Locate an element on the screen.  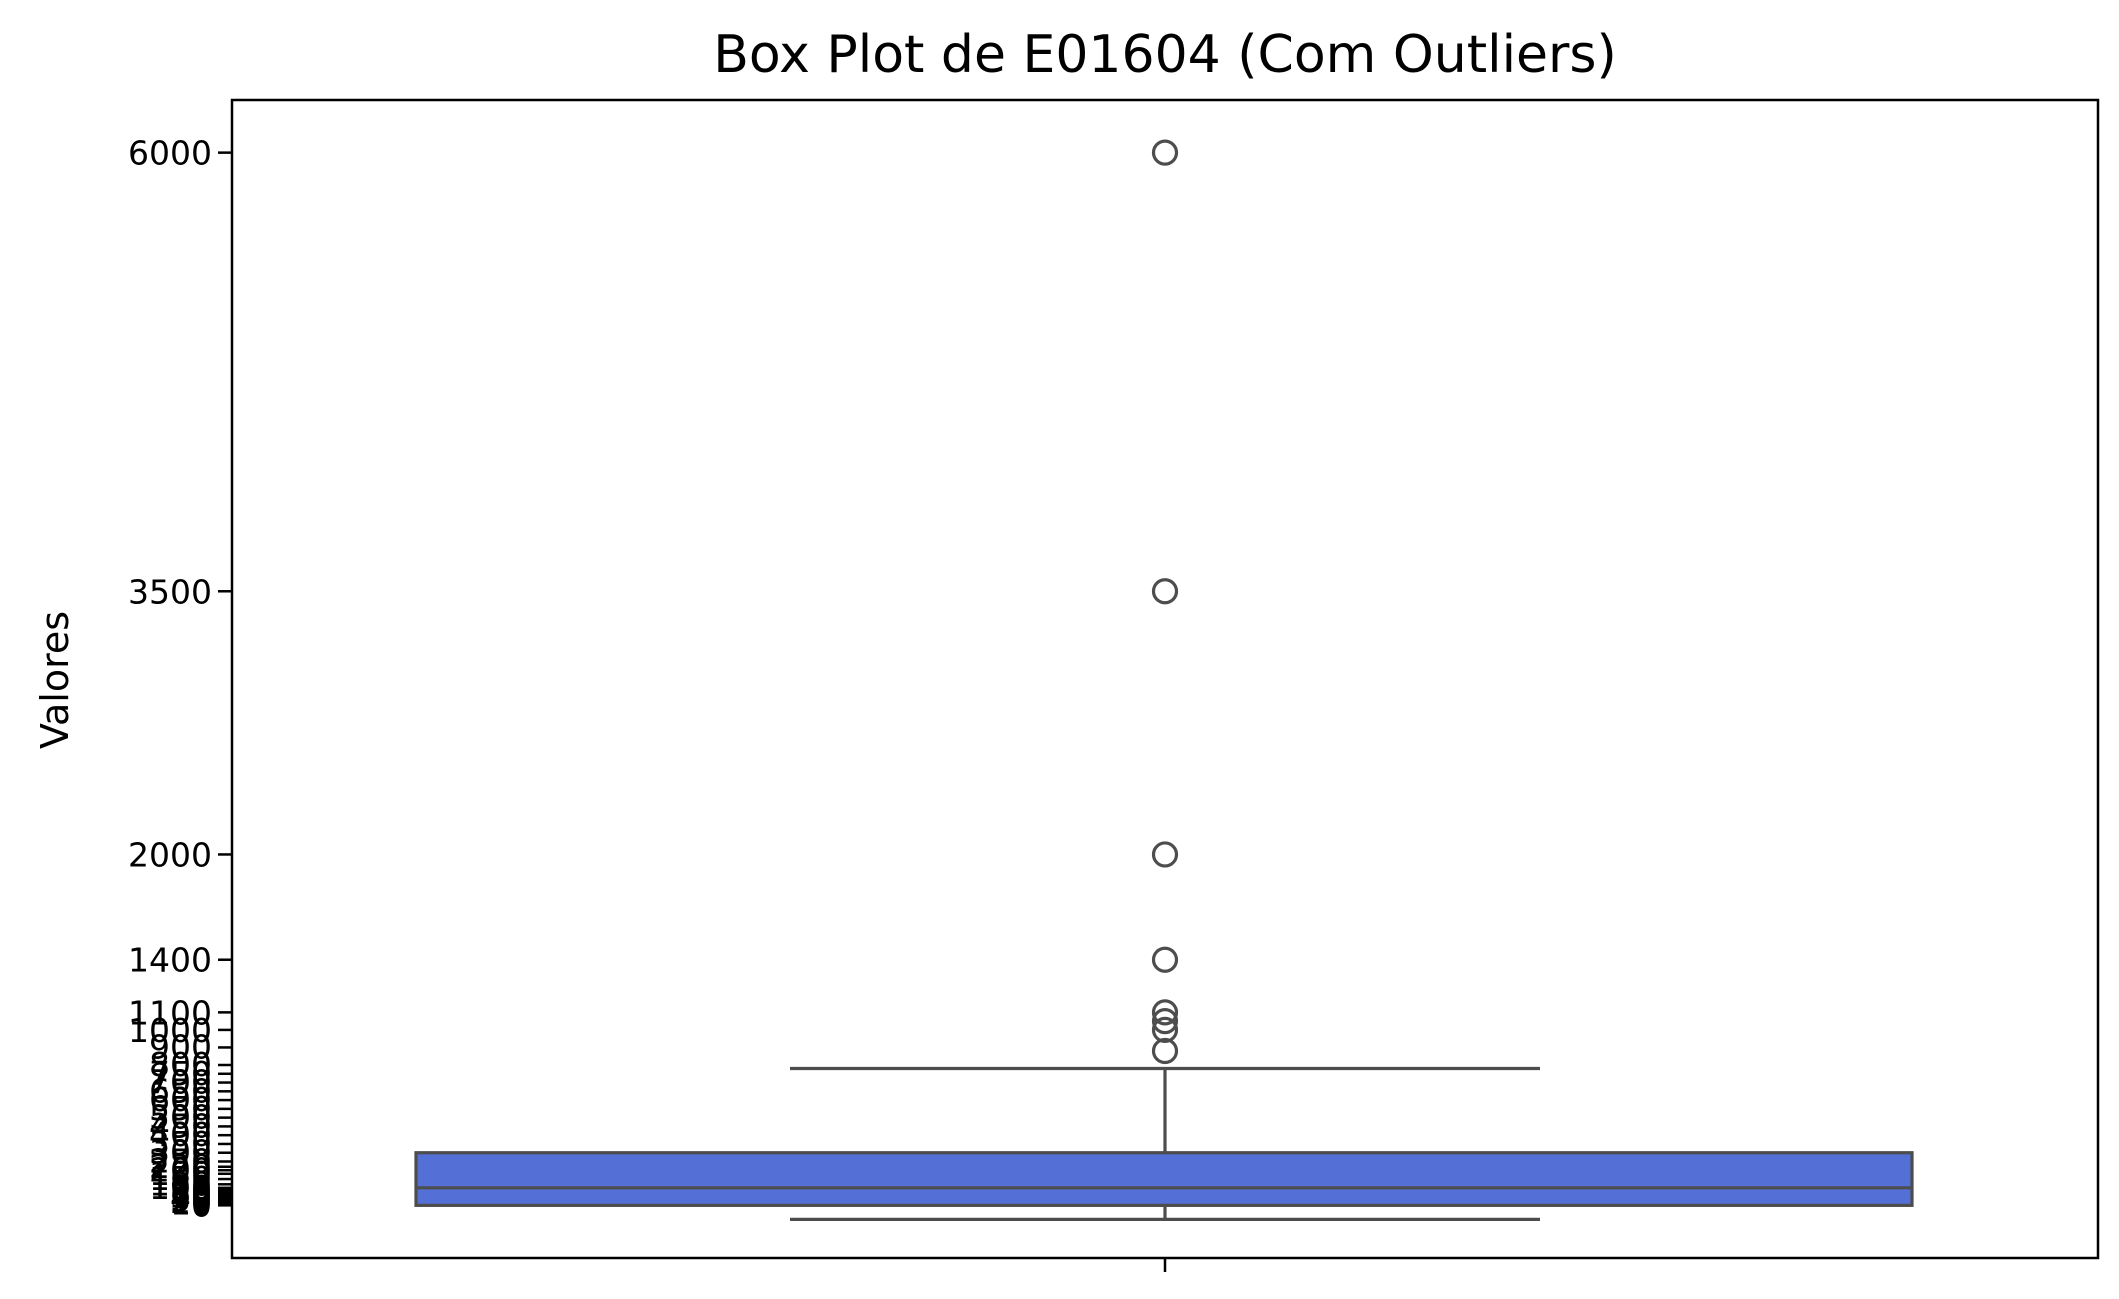
y-axis-minor-tick-label: 50 is located at coordinates (191, 1196).